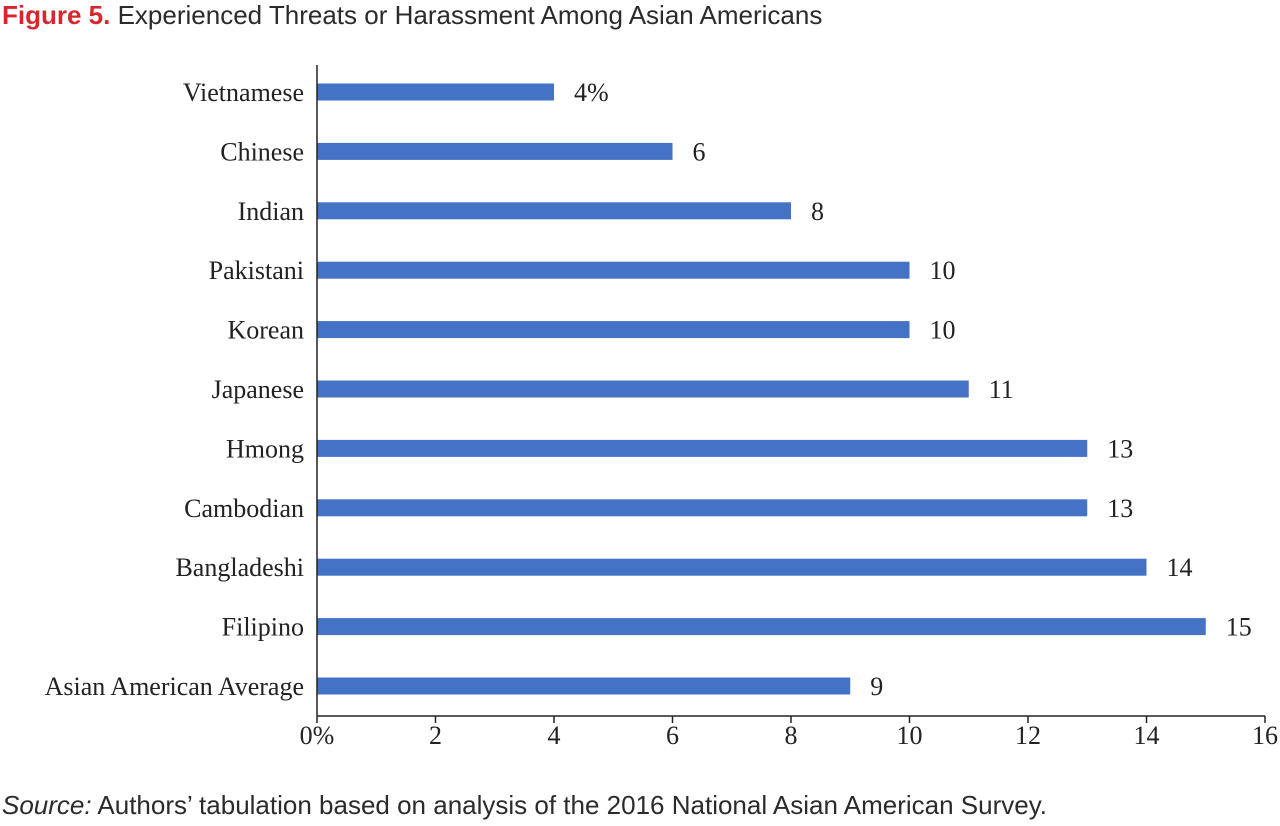 This screenshot has height=826, width=1280. What do you see at coordinates (1265, 735) in the screenshot?
I see `x-tick-label: 16` at bounding box center [1265, 735].